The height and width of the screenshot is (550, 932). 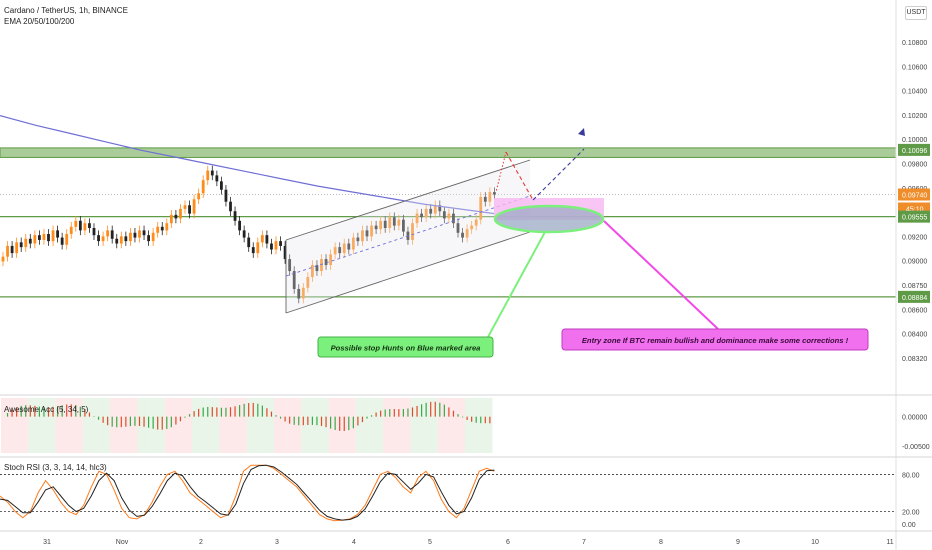 I want to click on resistance-price-label: 0.10096, so click(x=914, y=151).